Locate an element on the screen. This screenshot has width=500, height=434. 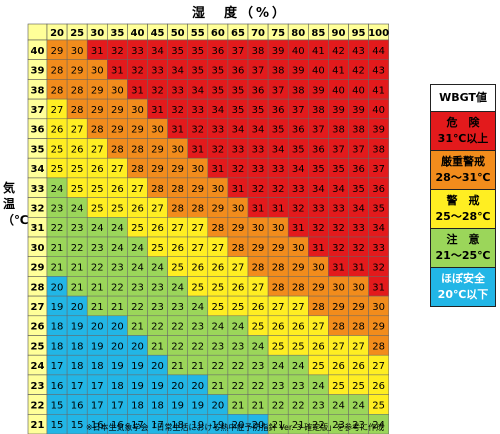
cell-value-label: 18 is located at coordinates (77, 346).